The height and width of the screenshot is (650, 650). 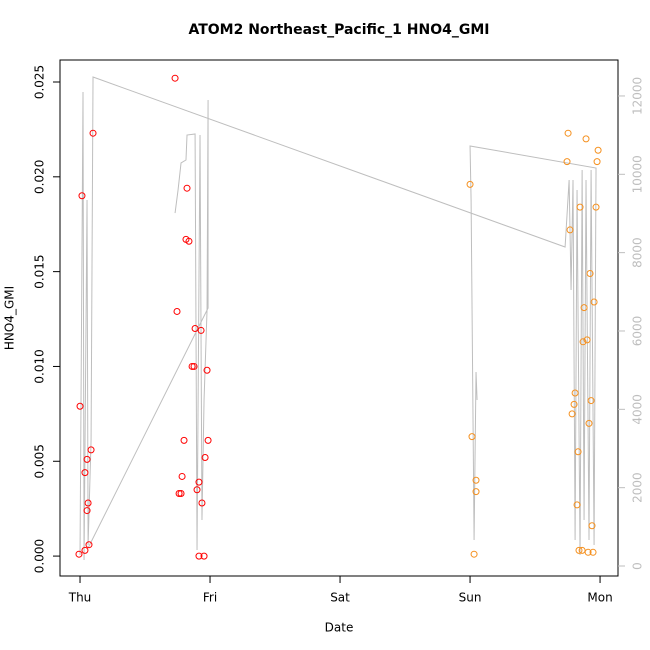 I want to click on y-tick-label: 0.015, so click(x=40, y=271).